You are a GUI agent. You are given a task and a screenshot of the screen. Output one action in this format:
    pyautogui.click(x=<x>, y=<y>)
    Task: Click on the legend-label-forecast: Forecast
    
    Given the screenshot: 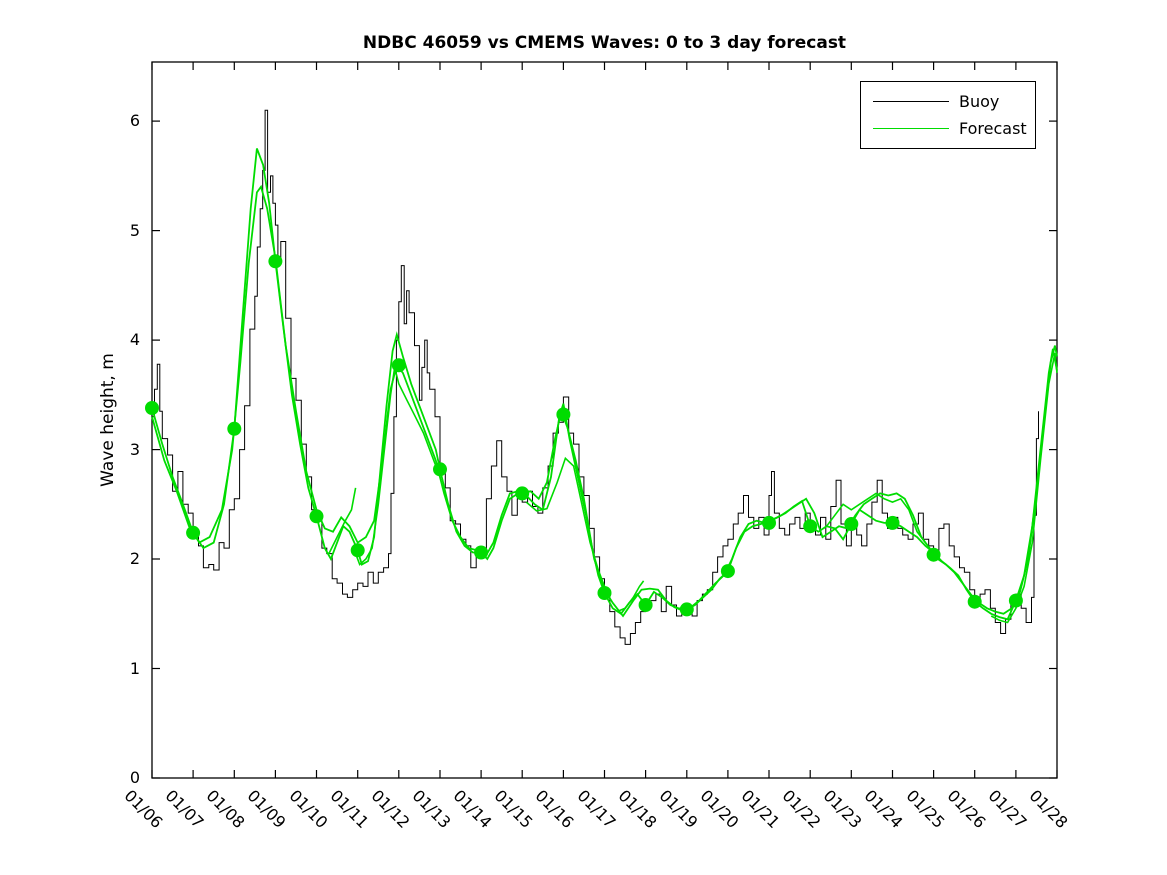 What is the action you would take?
    pyautogui.click(x=993, y=128)
    